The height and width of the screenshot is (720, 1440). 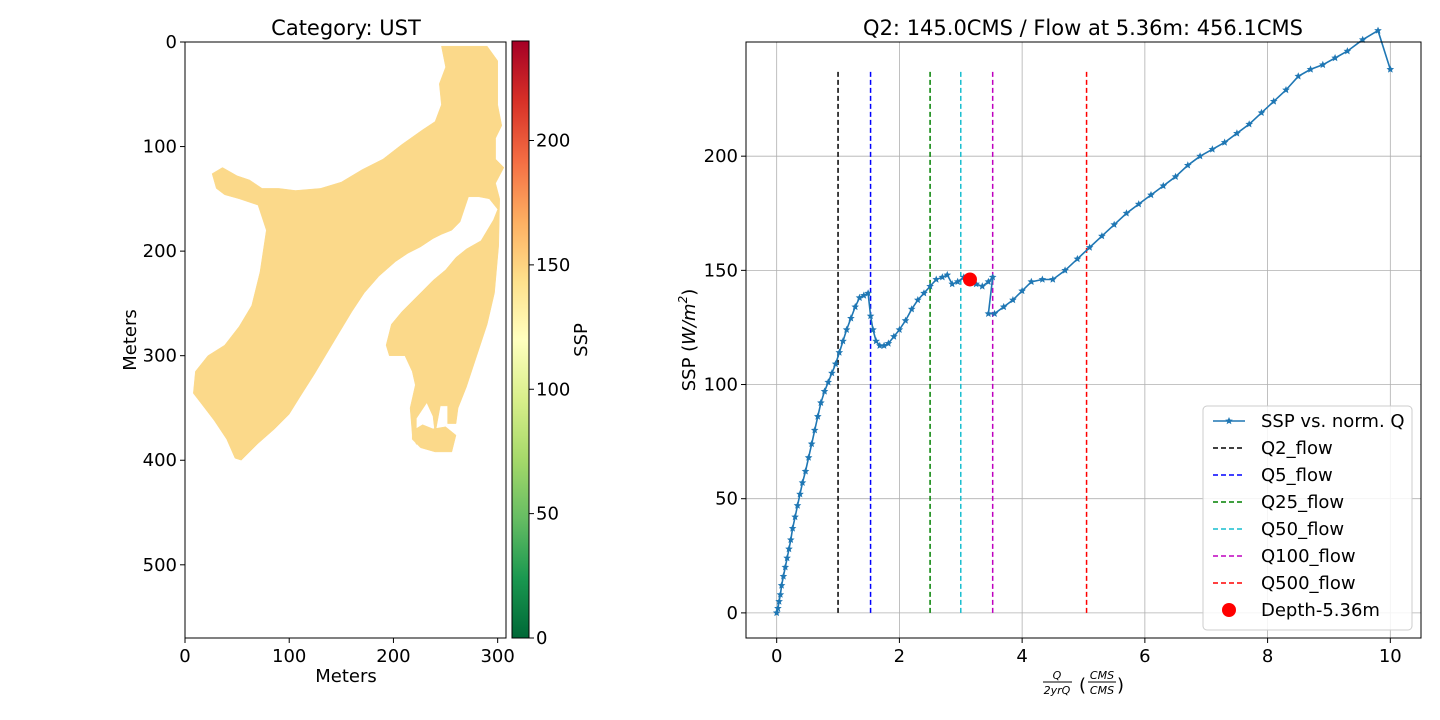 What do you see at coordinates (160, 251) in the screenshot?
I see `map-y-tick-label: 200` at bounding box center [160, 251].